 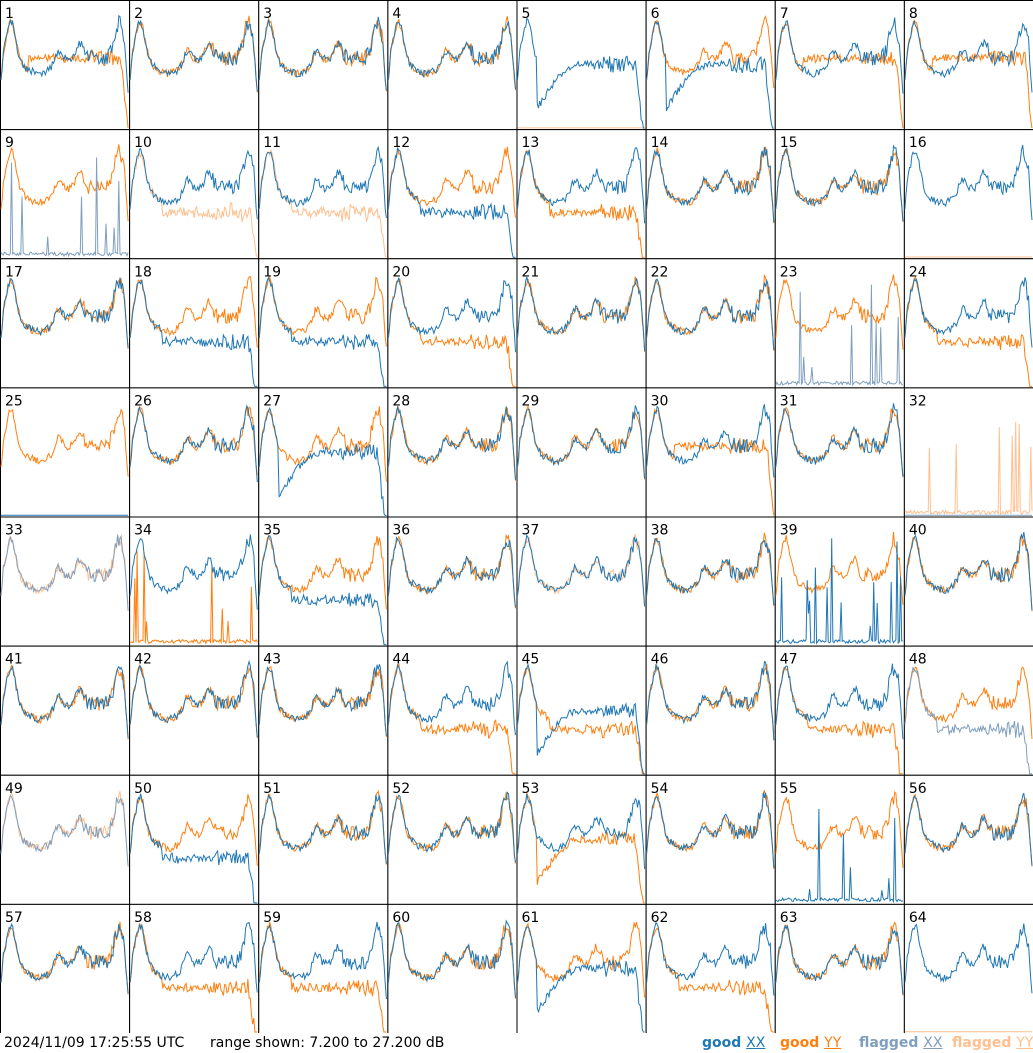 I want to click on panel-31: 31, so click(x=839, y=452).